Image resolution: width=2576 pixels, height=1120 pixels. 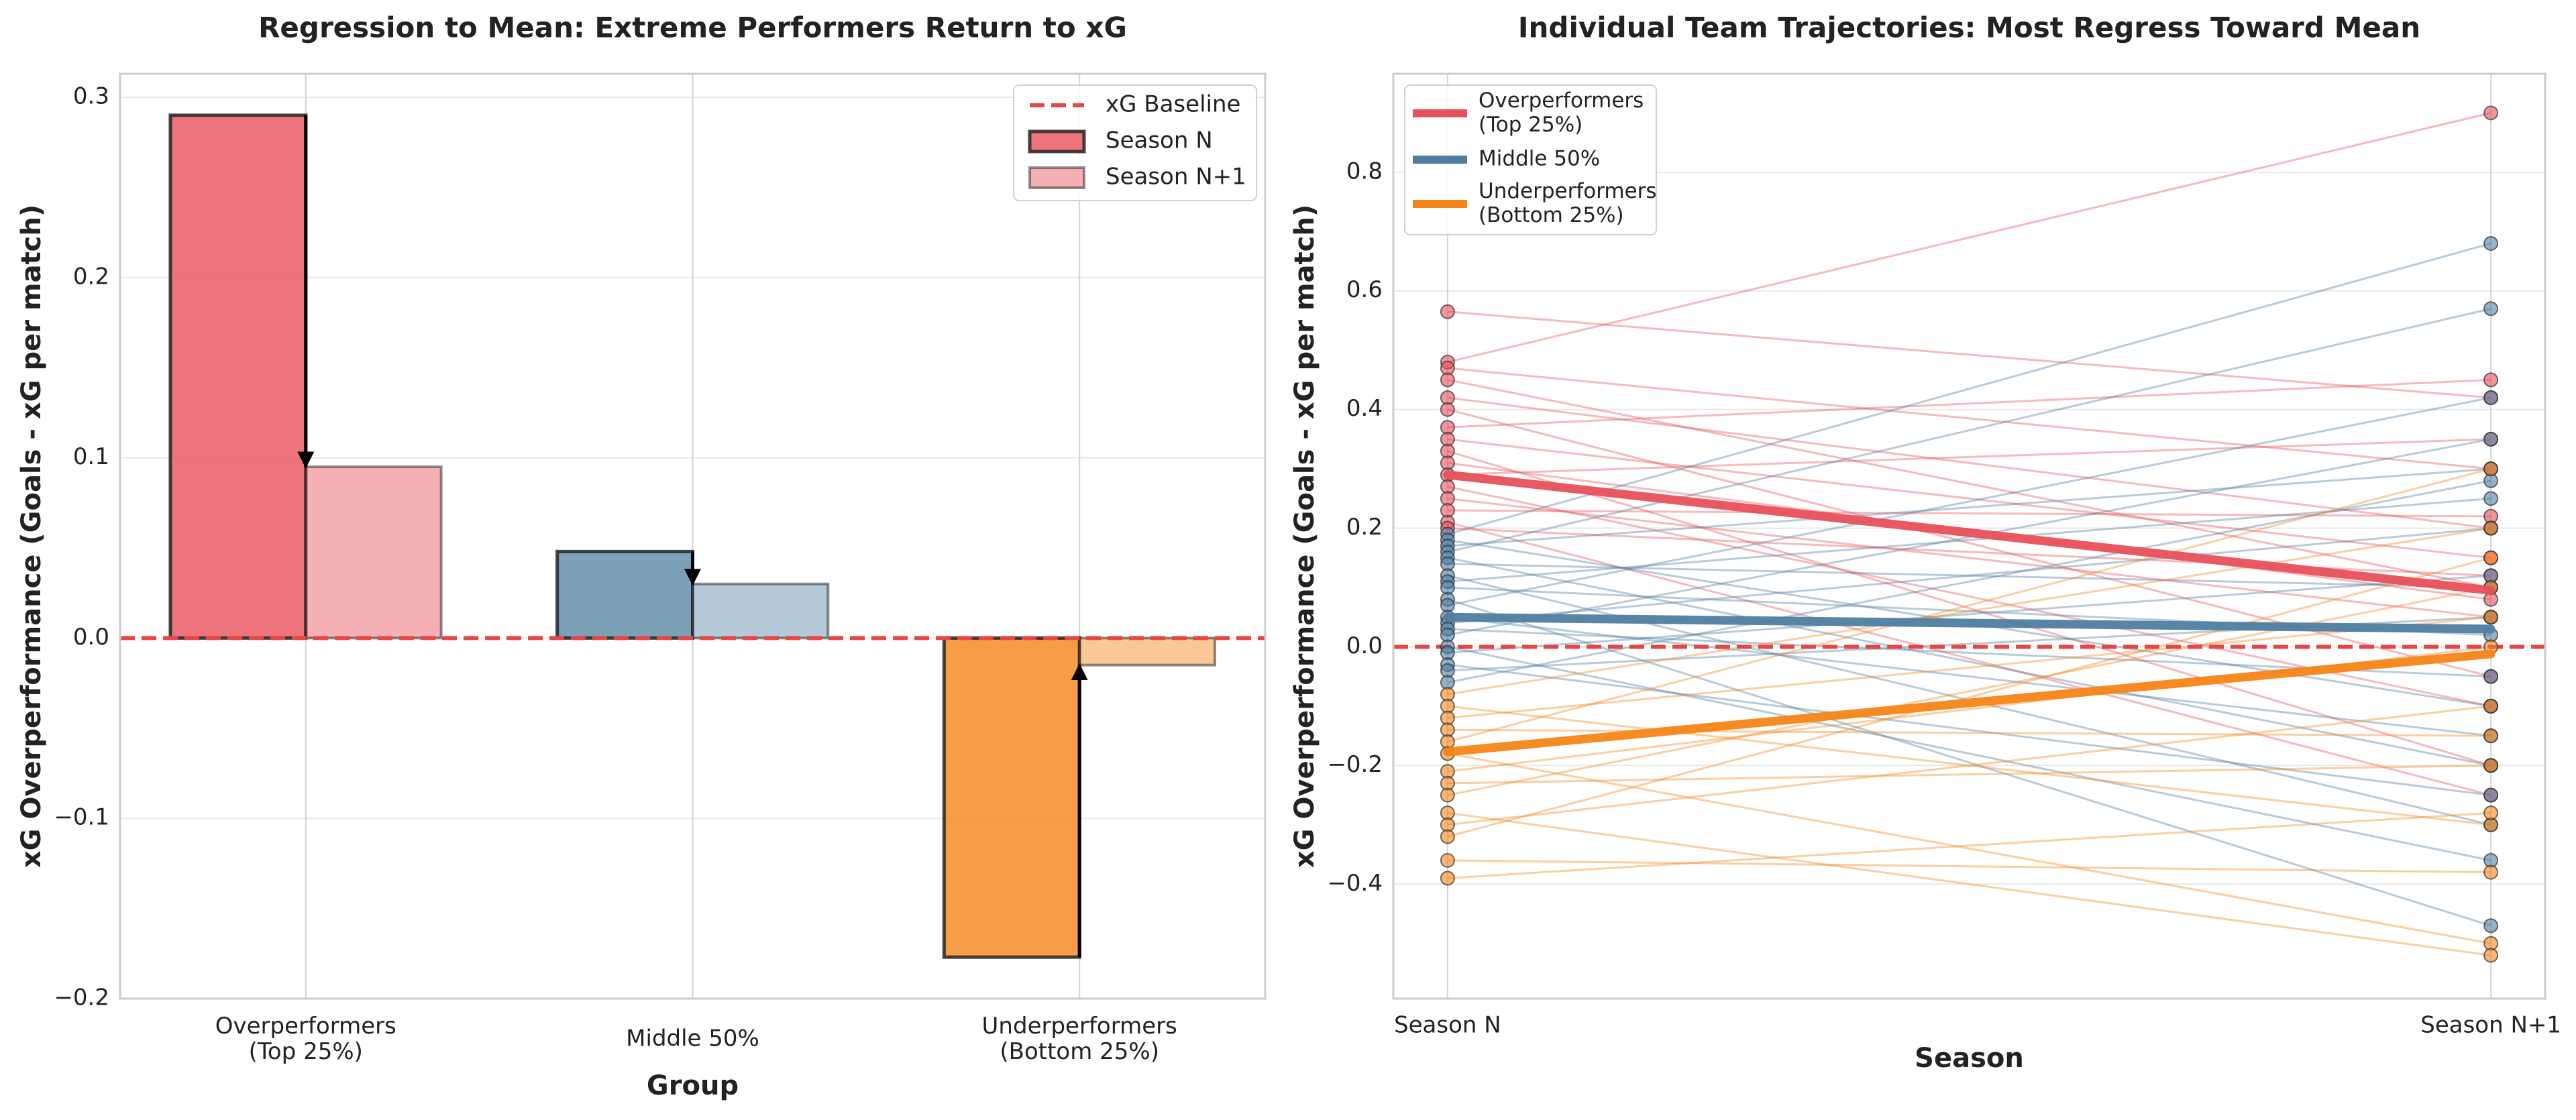 I want to click on y-tick-label: 0.3, so click(x=91, y=95).